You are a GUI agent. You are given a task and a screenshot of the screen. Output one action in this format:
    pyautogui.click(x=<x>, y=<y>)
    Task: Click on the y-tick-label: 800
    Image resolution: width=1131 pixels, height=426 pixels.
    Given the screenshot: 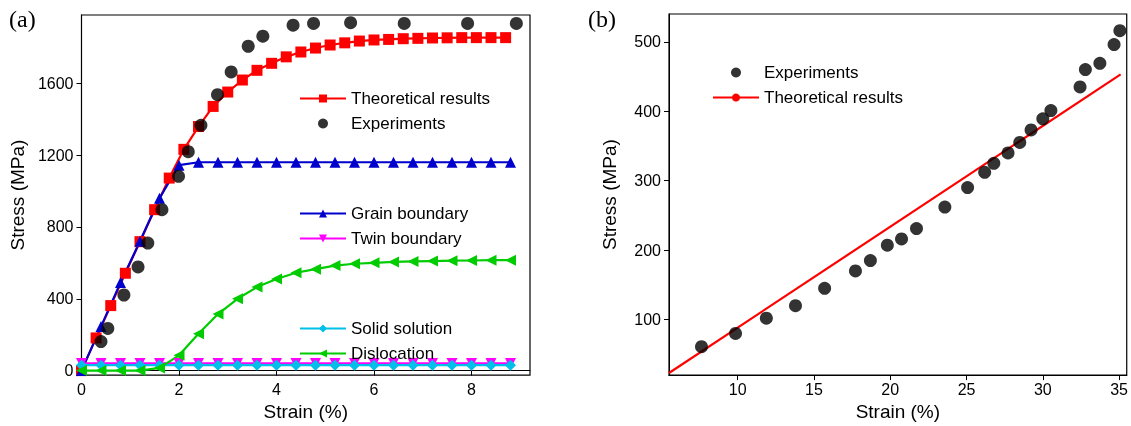 What is the action you would take?
    pyautogui.click(x=60, y=227)
    